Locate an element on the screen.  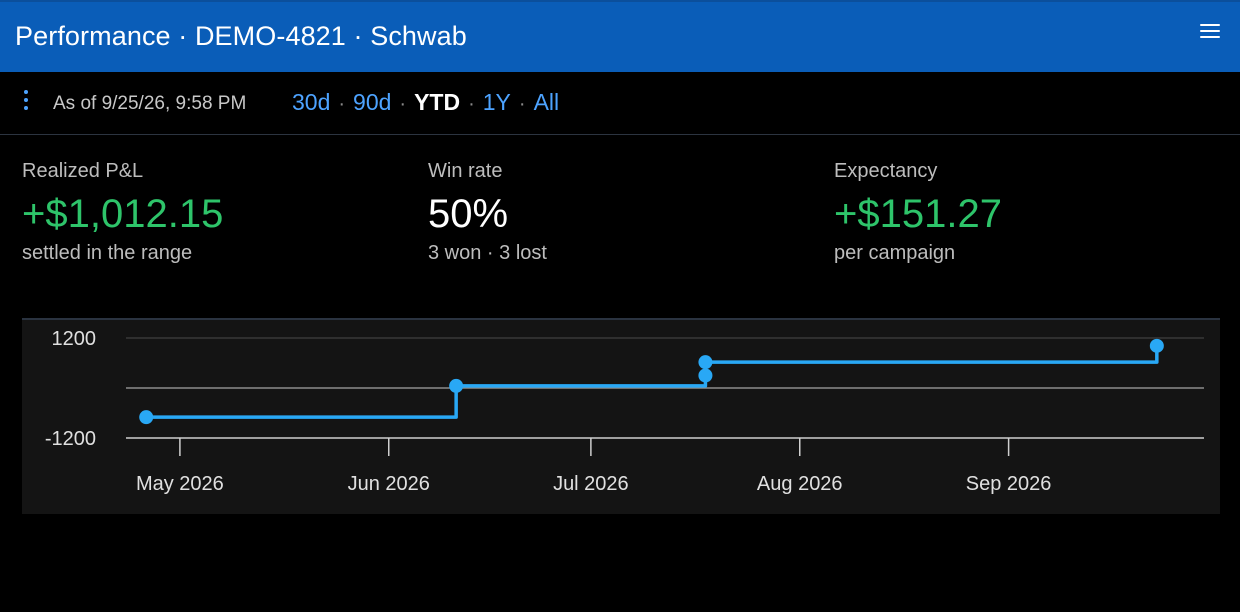
x-tick-label: Jul 2026 is located at coordinates (591, 484).